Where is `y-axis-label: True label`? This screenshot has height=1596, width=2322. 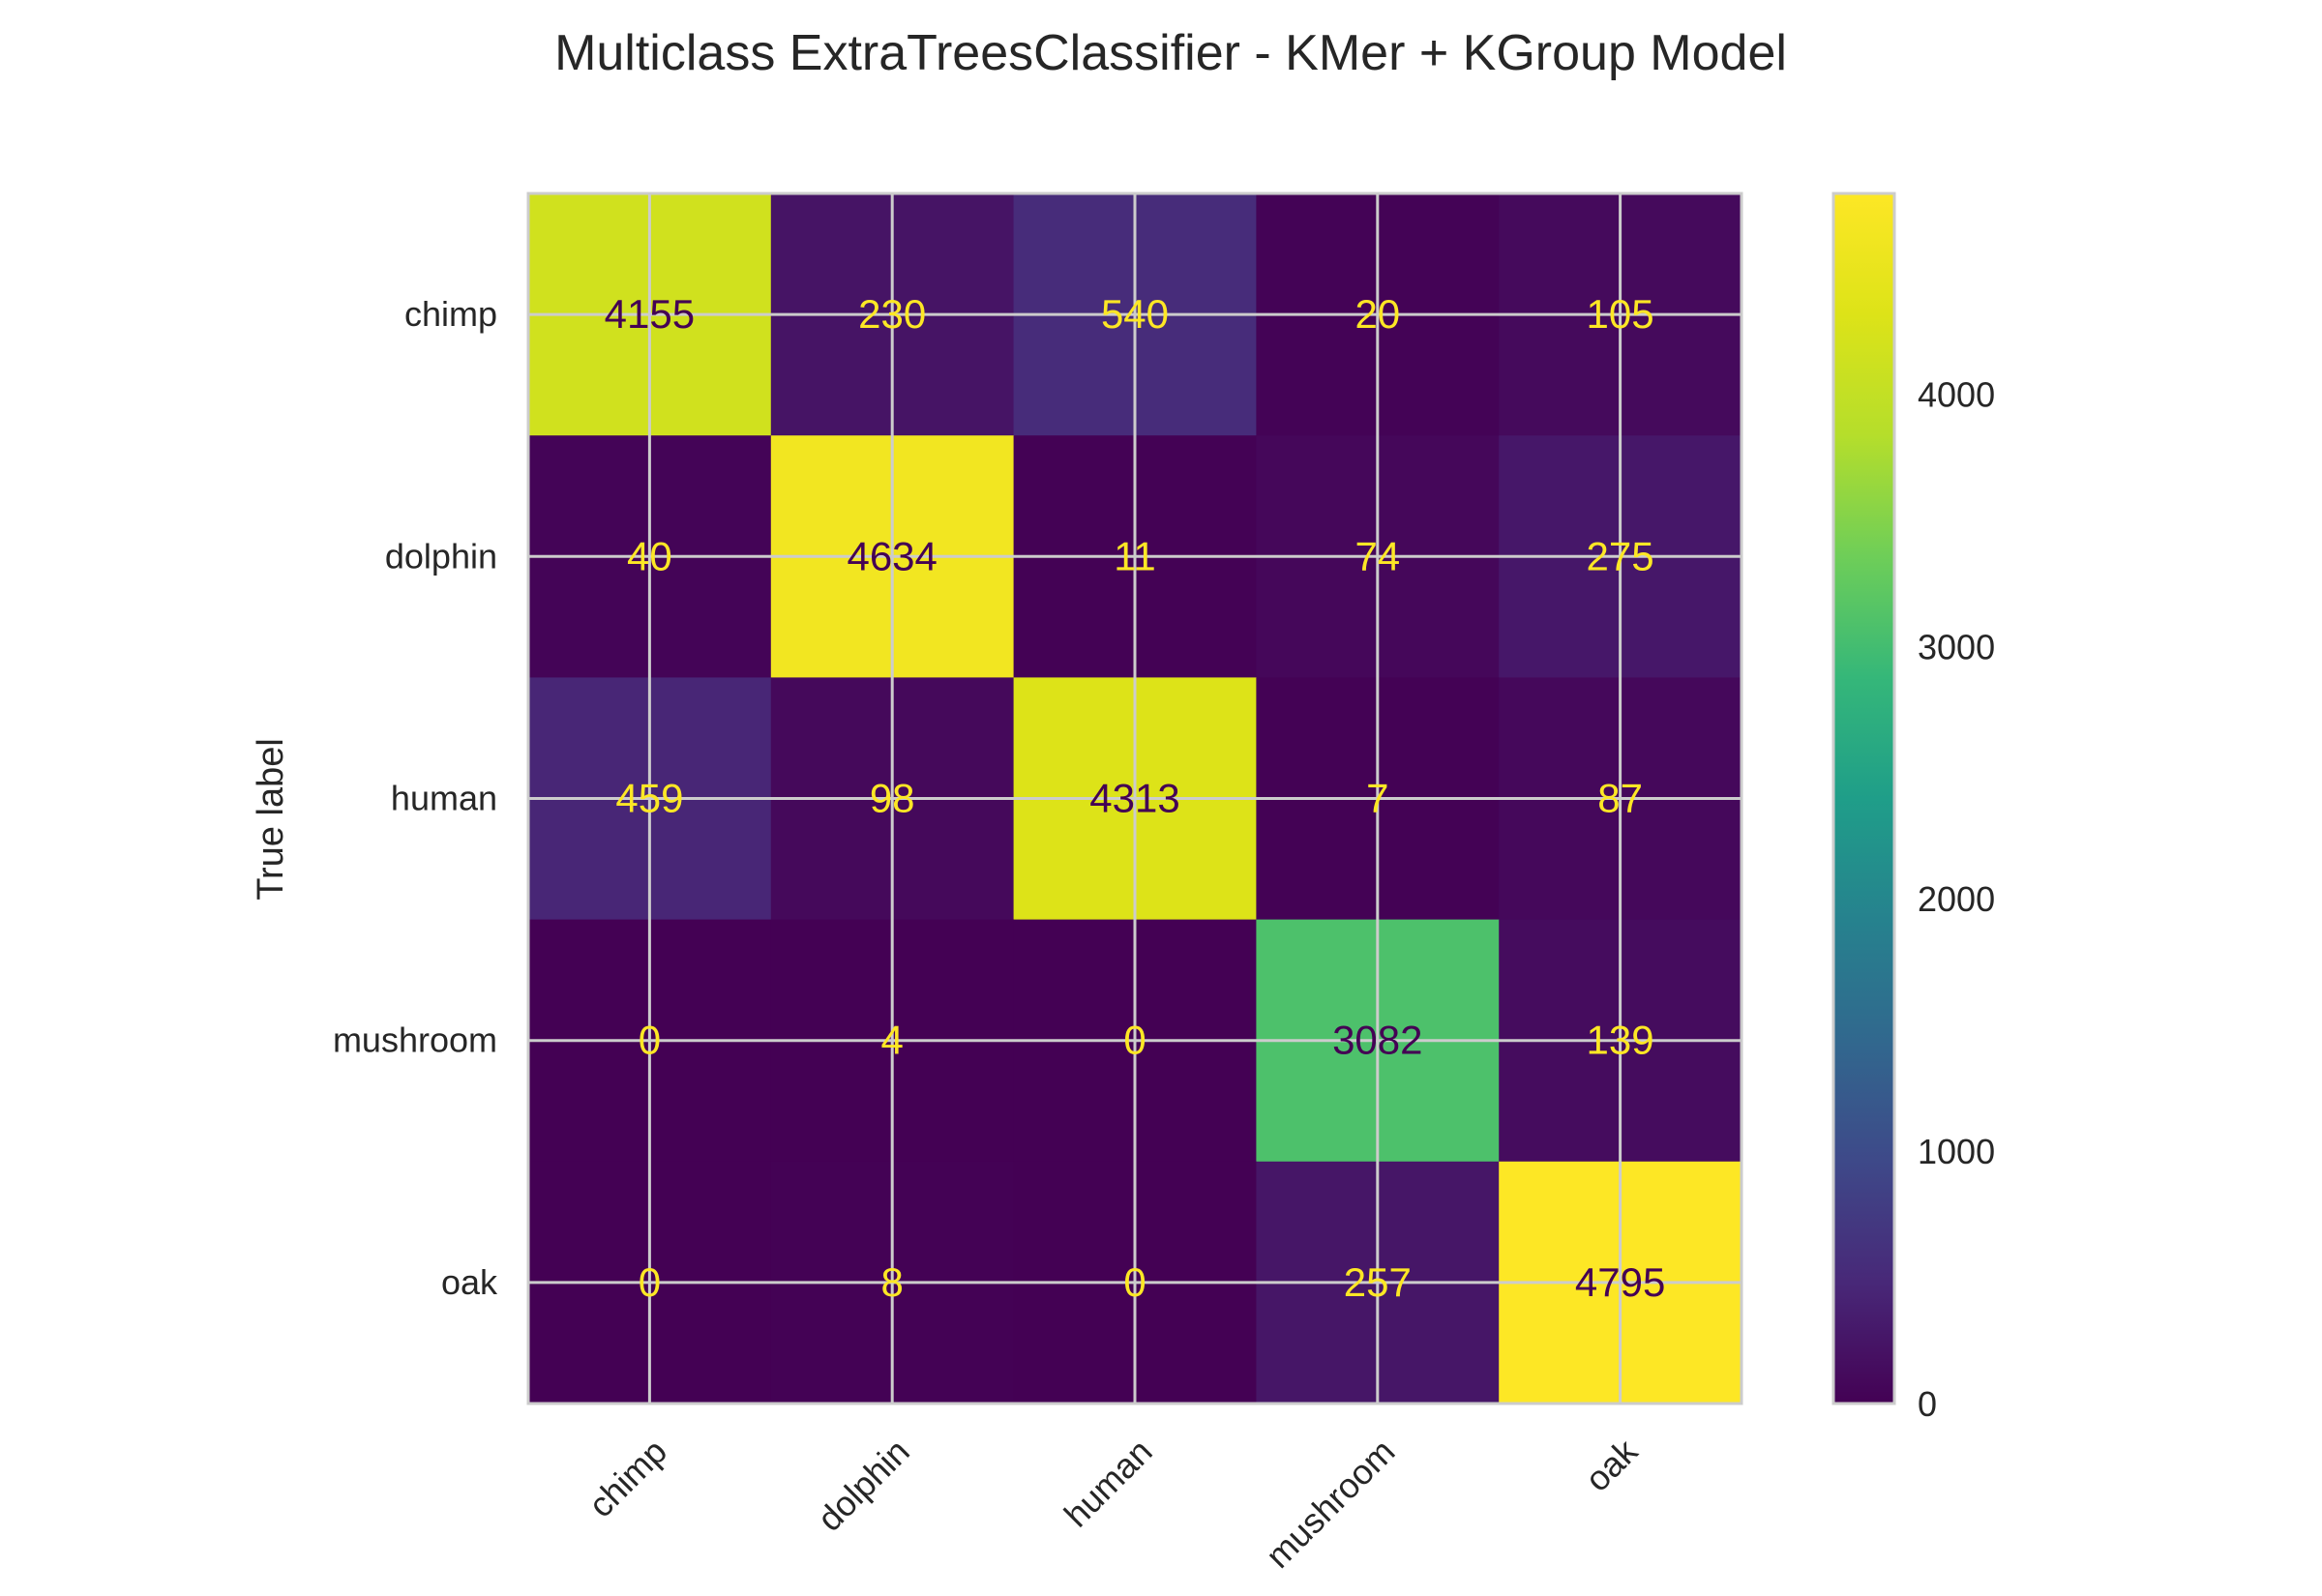 y-axis-label: True label is located at coordinates (271, 819).